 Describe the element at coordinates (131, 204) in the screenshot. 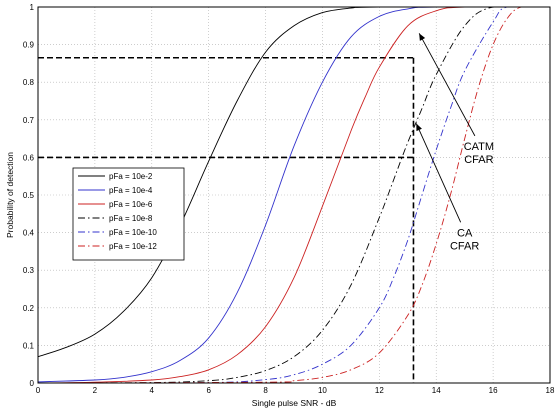

I see `legend-entry: pFa = 10e-6` at that location.